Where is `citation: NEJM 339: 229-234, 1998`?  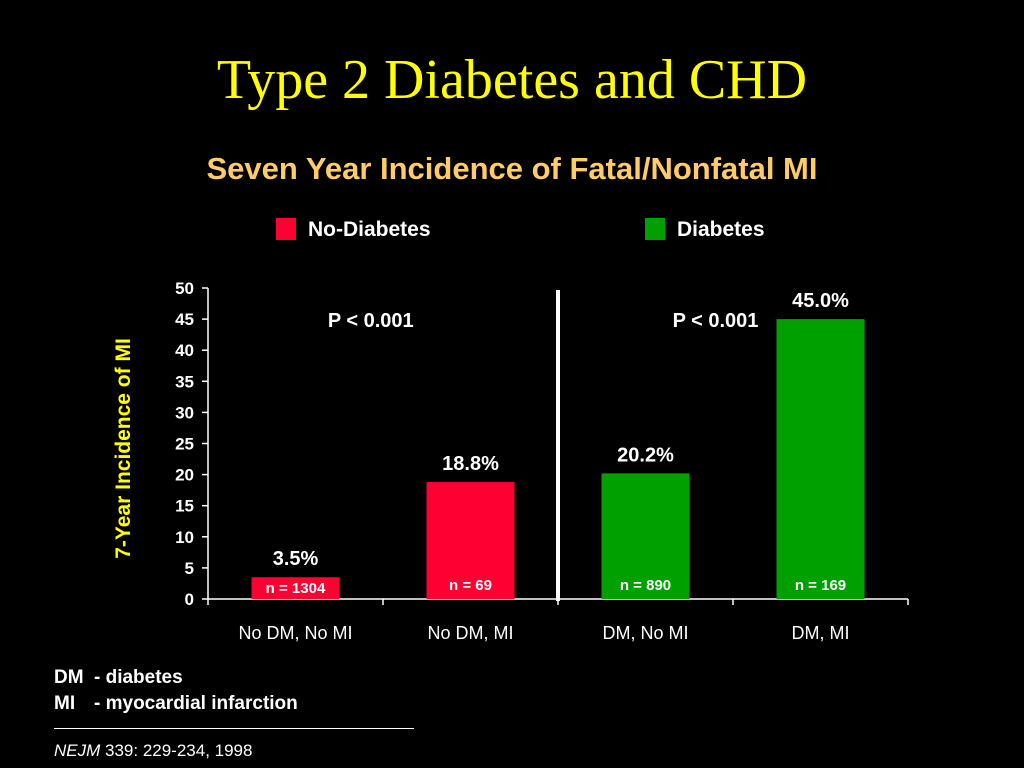
citation: NEJM 339: 229-234, 1998 is located at coordinates (153, 751).